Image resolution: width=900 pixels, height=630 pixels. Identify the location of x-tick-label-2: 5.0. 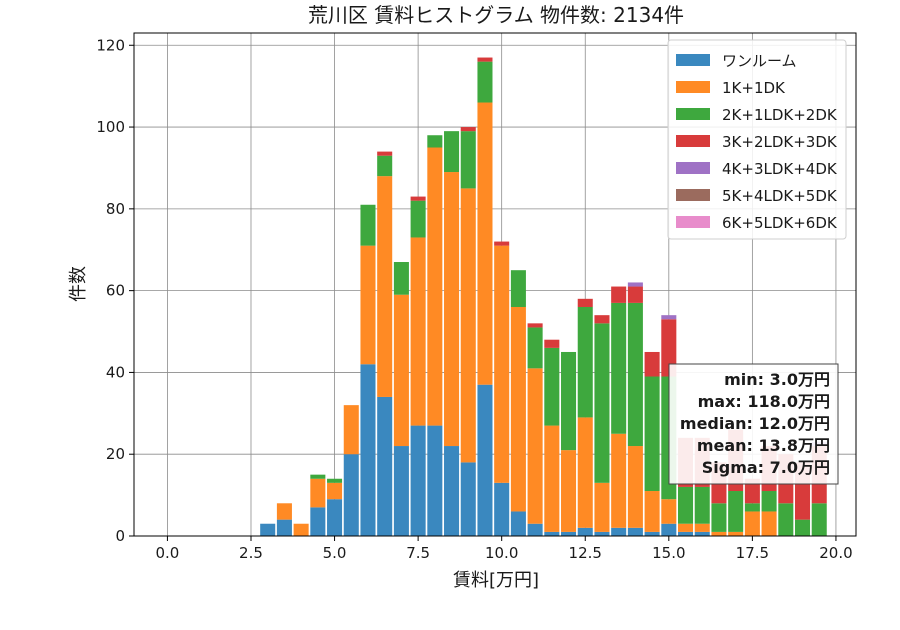
(335, 553).